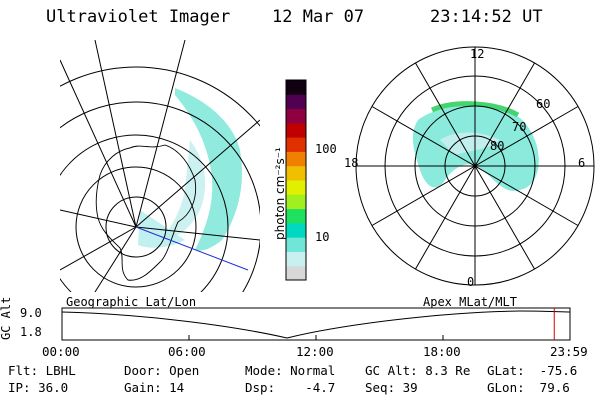  Describe the element at coordinates (486, 17) in the screenshot. I see `time-label: 23:14:52 UT` at that location.